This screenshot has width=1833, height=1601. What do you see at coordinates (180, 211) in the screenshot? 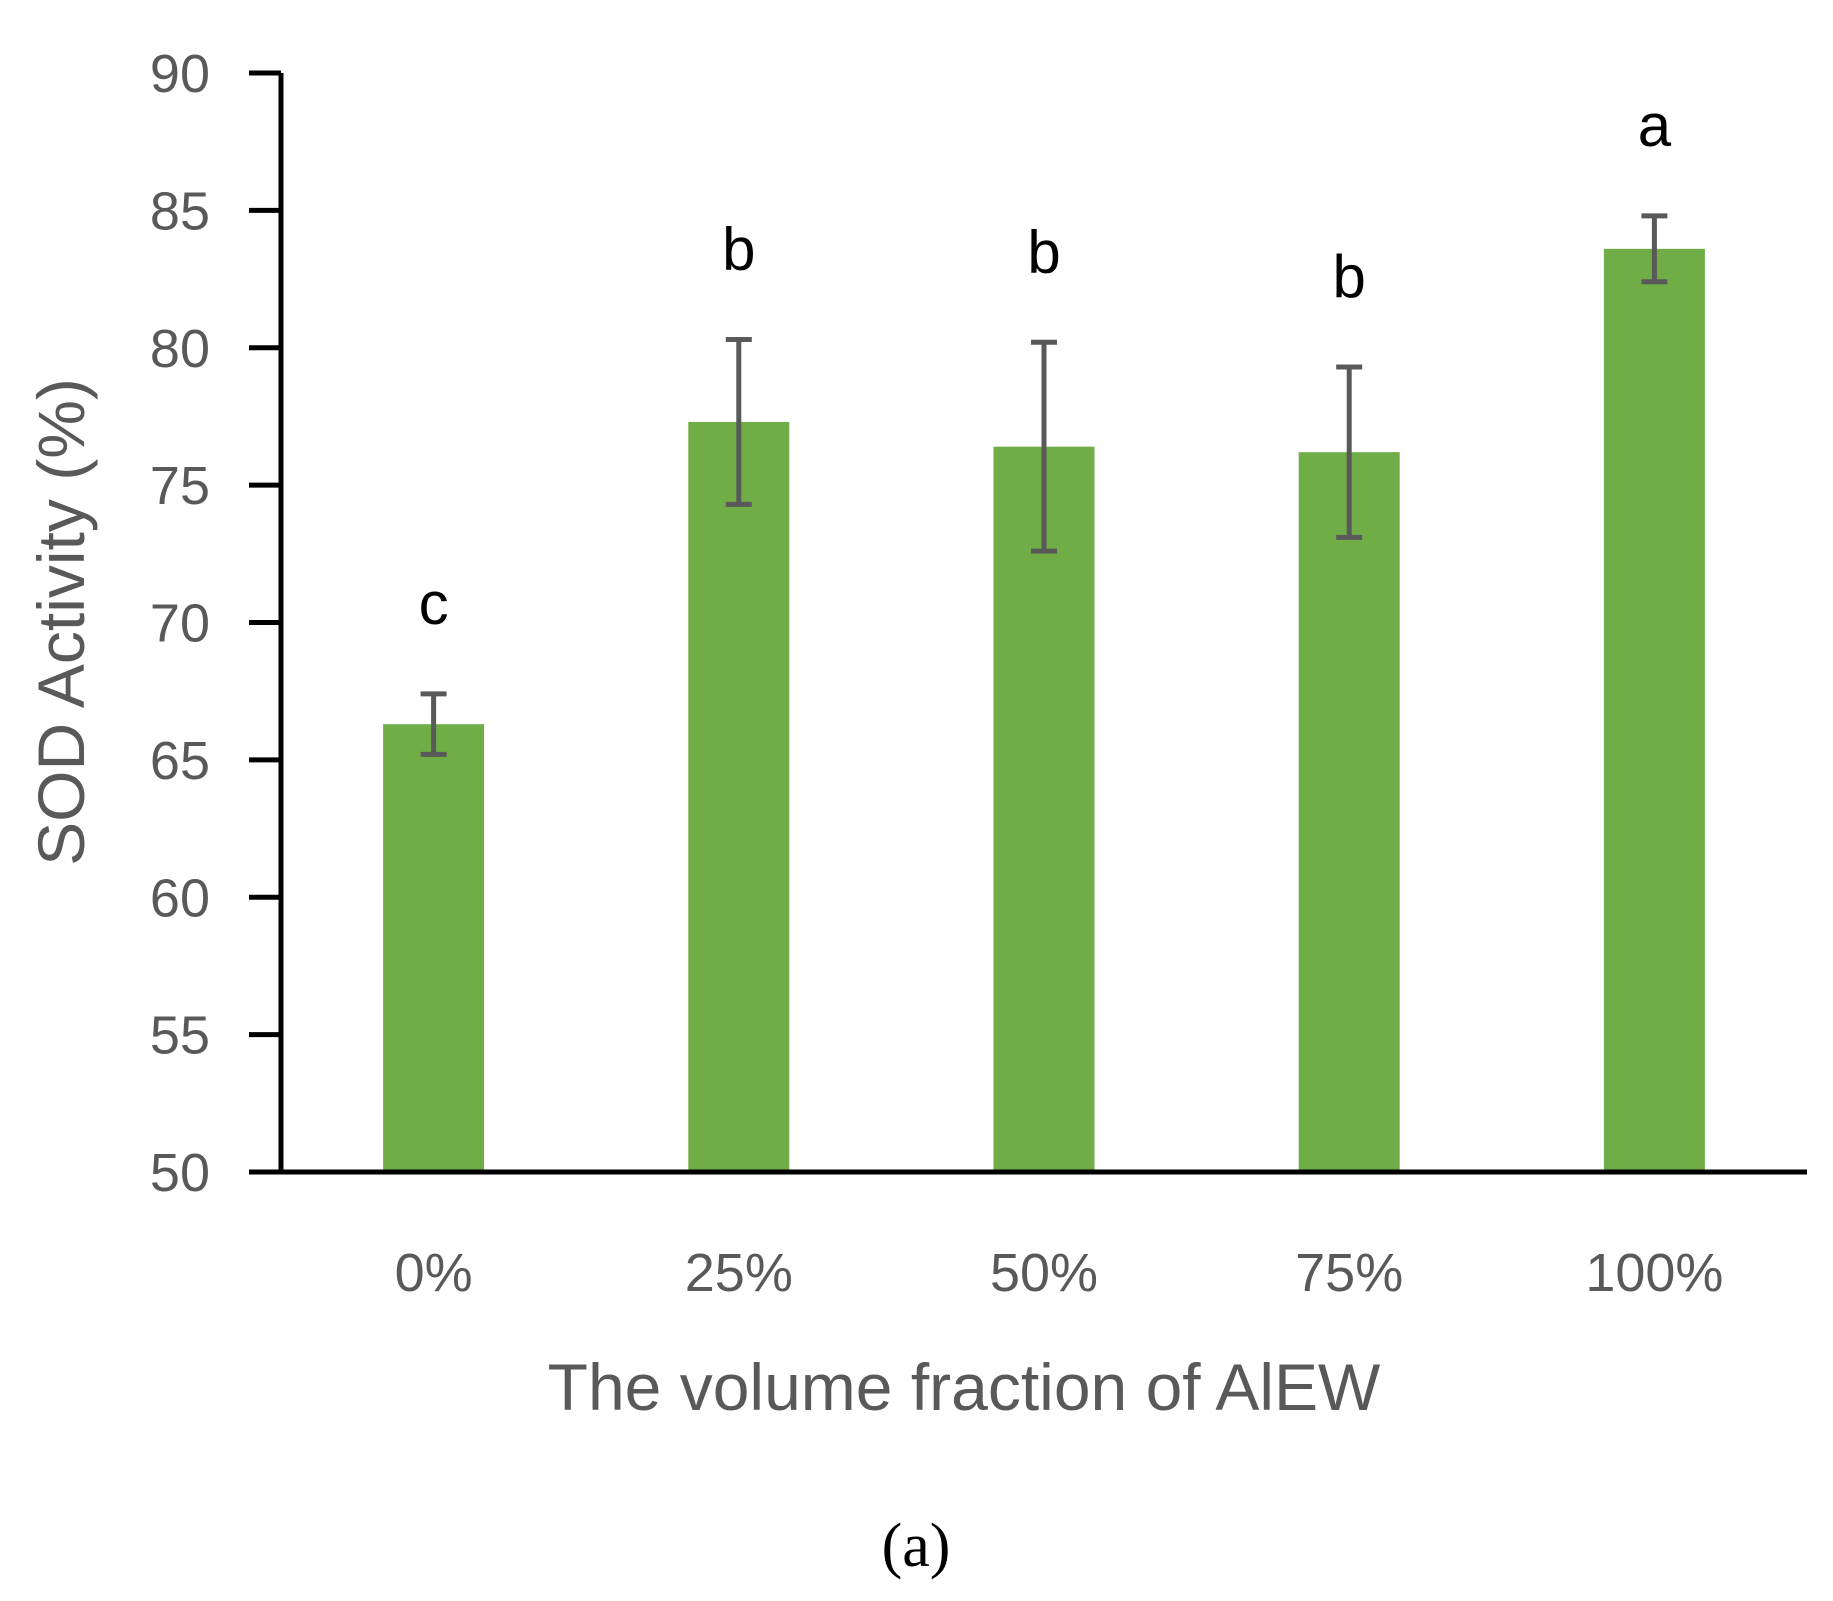
I see `y-tick-label: 85` at bounding box center [180, 211].